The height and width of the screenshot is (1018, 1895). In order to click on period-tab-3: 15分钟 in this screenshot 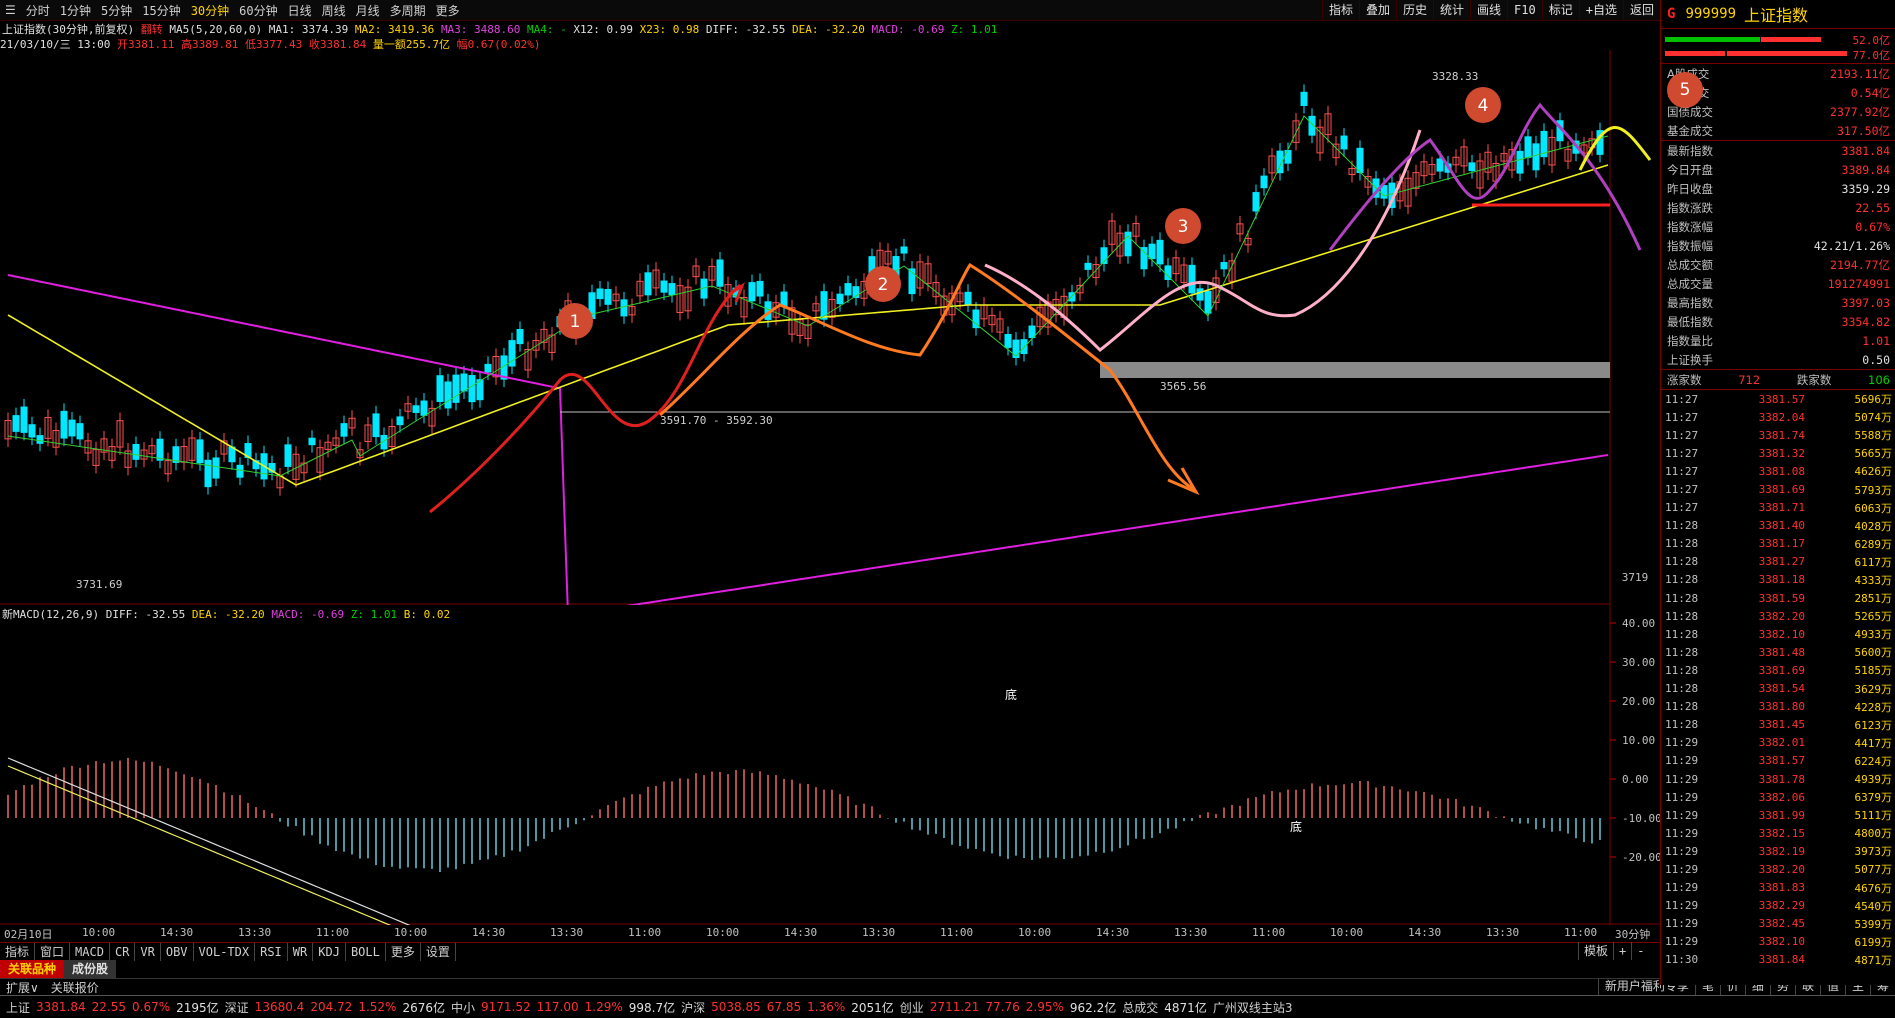, I will do `click(161, 10)`.